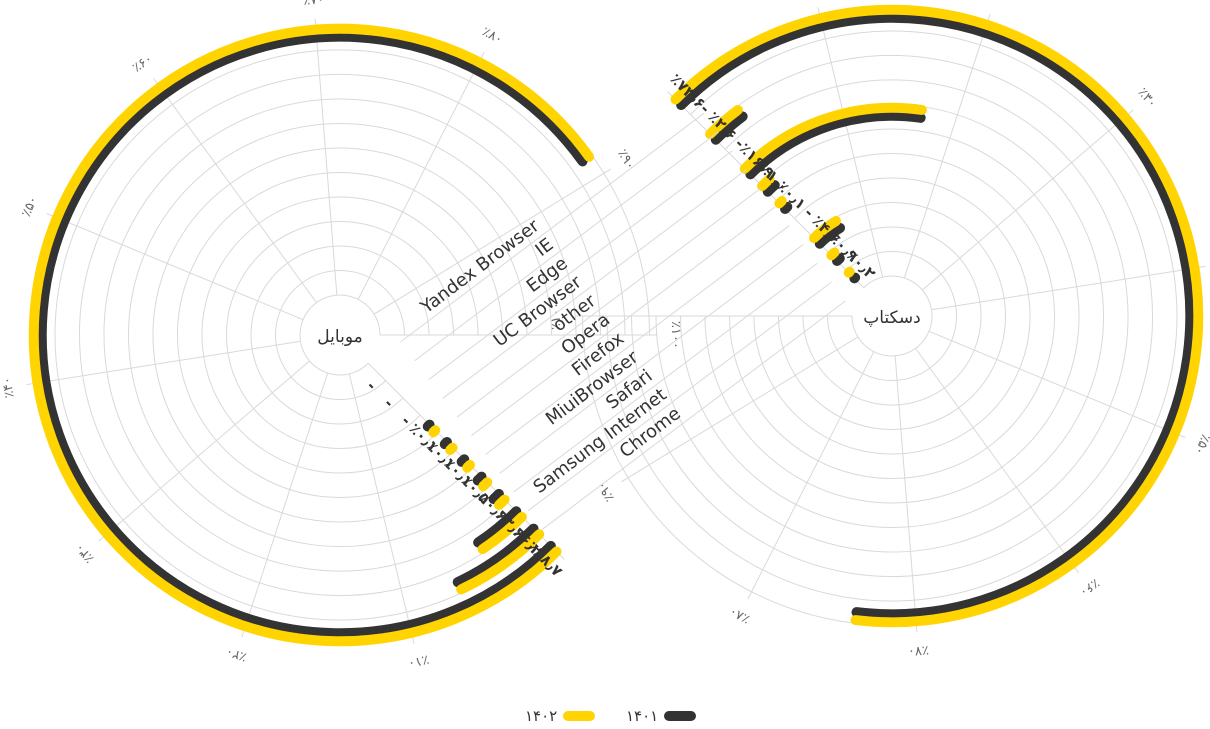 This screenshot has width=1210, height=729. Describe the element at coordinates (418, 660) in the screenshot. I see `tick-label: ٪۱۰` at that location.